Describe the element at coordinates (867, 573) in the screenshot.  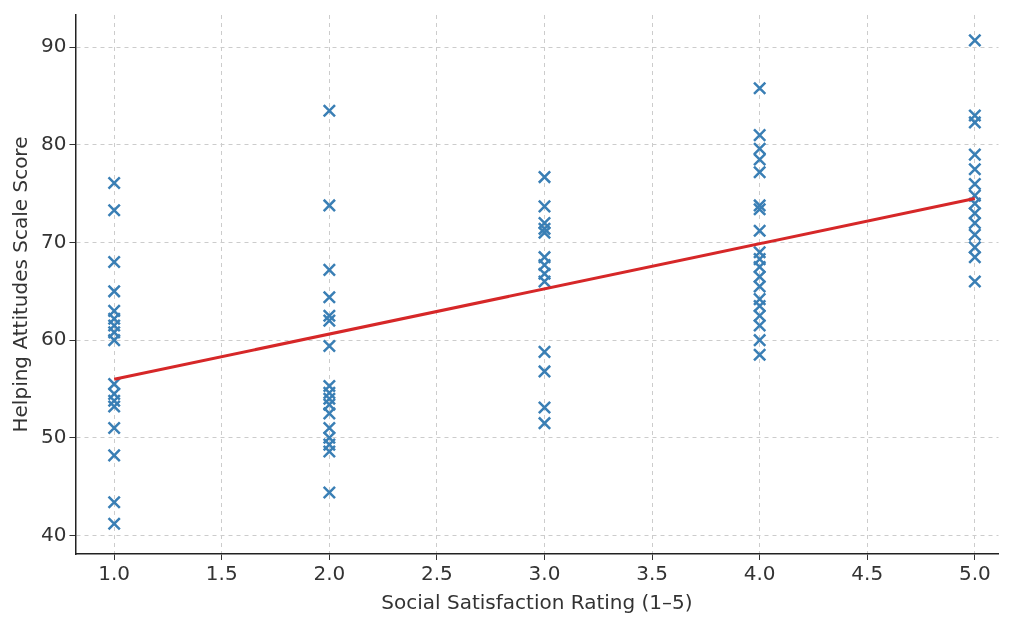
I see `x-tick-label: 4.5` at that location.